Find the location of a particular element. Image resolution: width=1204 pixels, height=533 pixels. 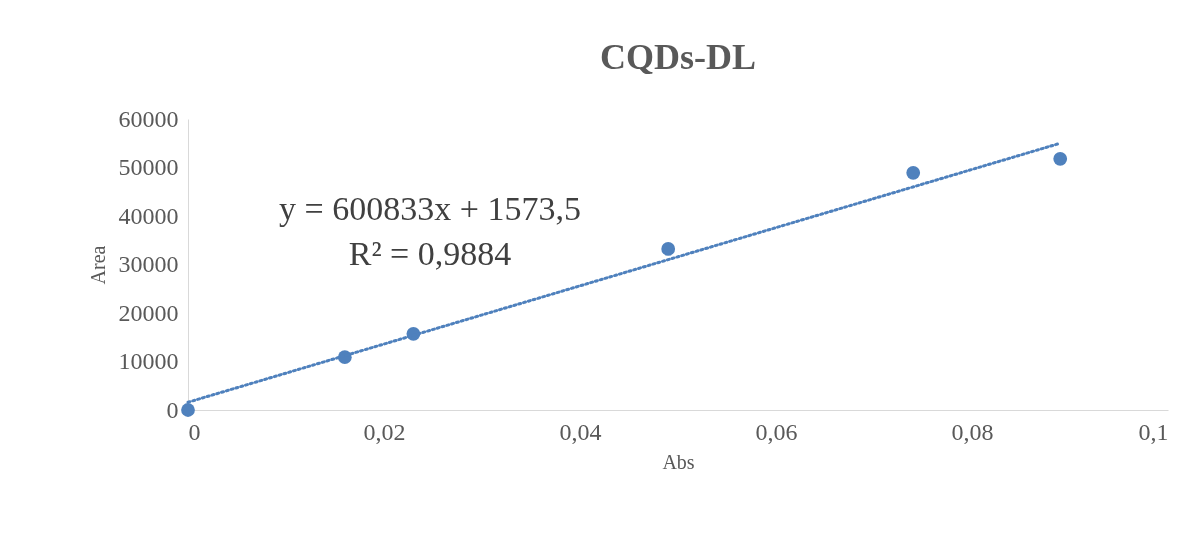

y-tick-label: 0 is located at coordinates (172, 409).